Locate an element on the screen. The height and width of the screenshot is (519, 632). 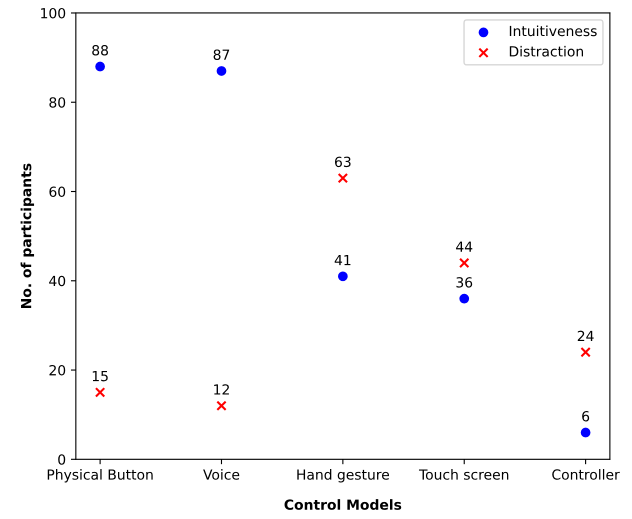
x-tick-label: Controller is located at coordinates (586, 474).